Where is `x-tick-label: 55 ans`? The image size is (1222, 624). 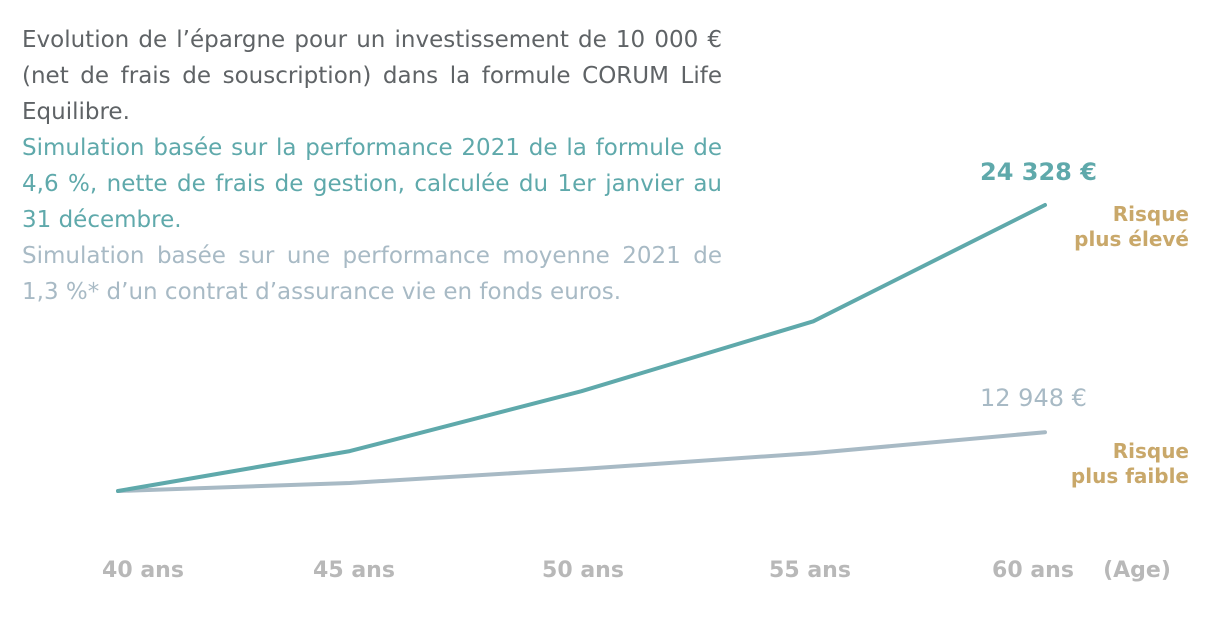
x-tick-label: 55 ans is located at coordinates (810, 570).